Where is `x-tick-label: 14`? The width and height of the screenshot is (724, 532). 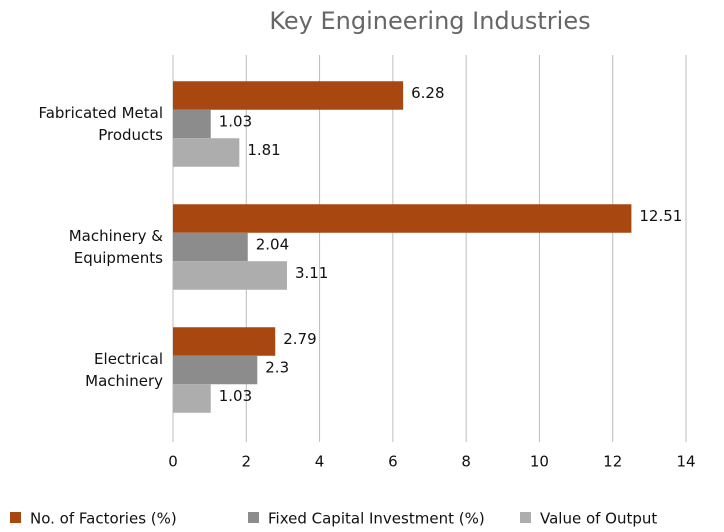
x-tick-label: 14 is located at coordinates (685, 462).